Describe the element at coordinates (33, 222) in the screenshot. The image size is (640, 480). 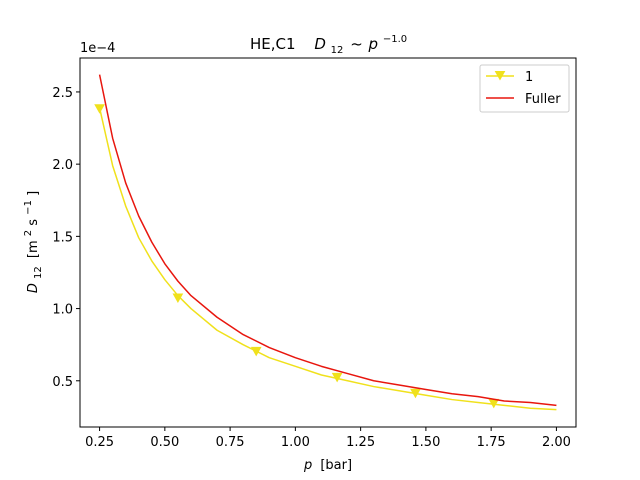
I see `y-axis-label-unit-mid: s` at that location.